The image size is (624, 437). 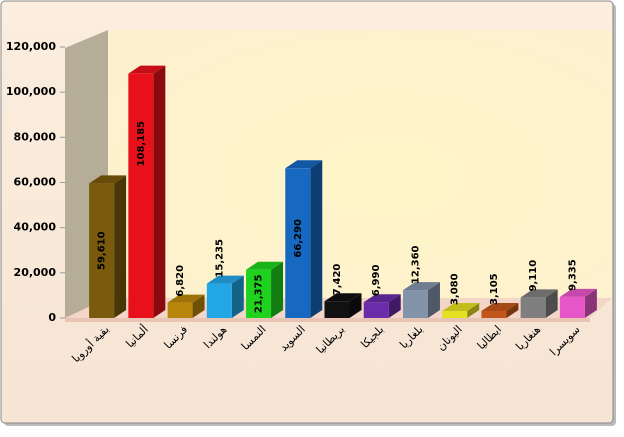 What do you see at coordinates (35, 272) in the screenshot?
I see `y-tick-label: 20,000` at bounding box center [35, 272].